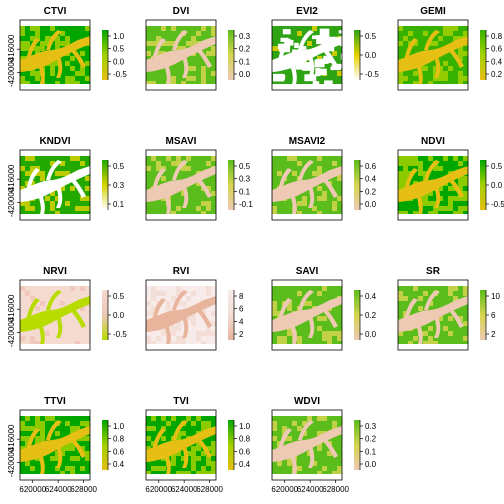 This screenshot has width=504, height=504. I want to click on legend-bar: 1.0 0.8 0.6 0.4, so click(239, 445).